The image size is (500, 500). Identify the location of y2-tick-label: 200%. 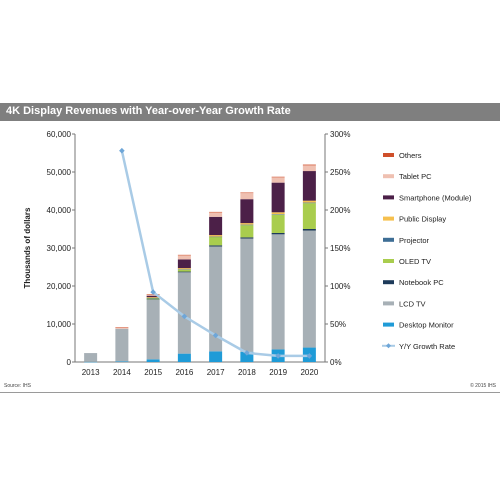
(340, 210).